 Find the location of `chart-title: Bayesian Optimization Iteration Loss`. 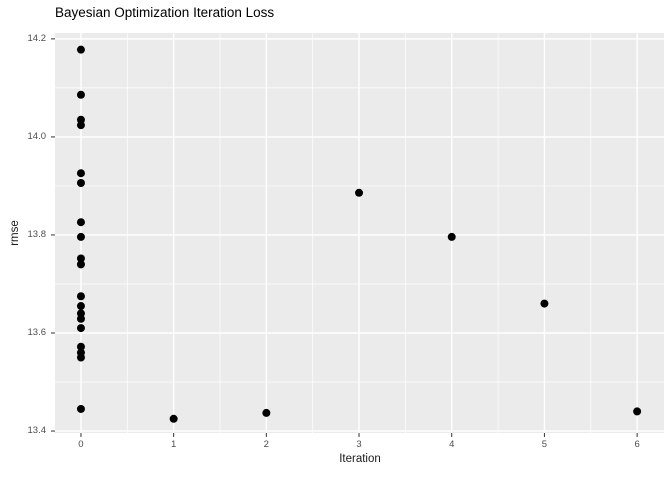

chart-title: Bayesian Optimization Iteration Loss is located at coordinates (165, 12).